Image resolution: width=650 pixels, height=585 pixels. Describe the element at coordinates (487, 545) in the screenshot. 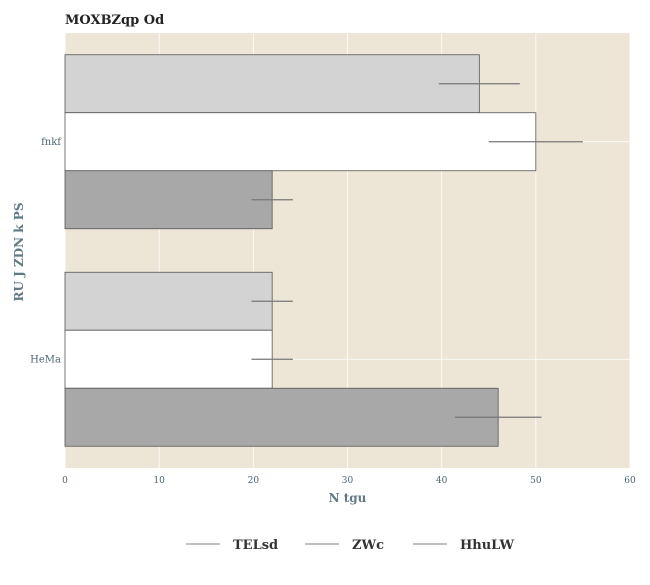

I see `legend-label: HhuLW` at that location.